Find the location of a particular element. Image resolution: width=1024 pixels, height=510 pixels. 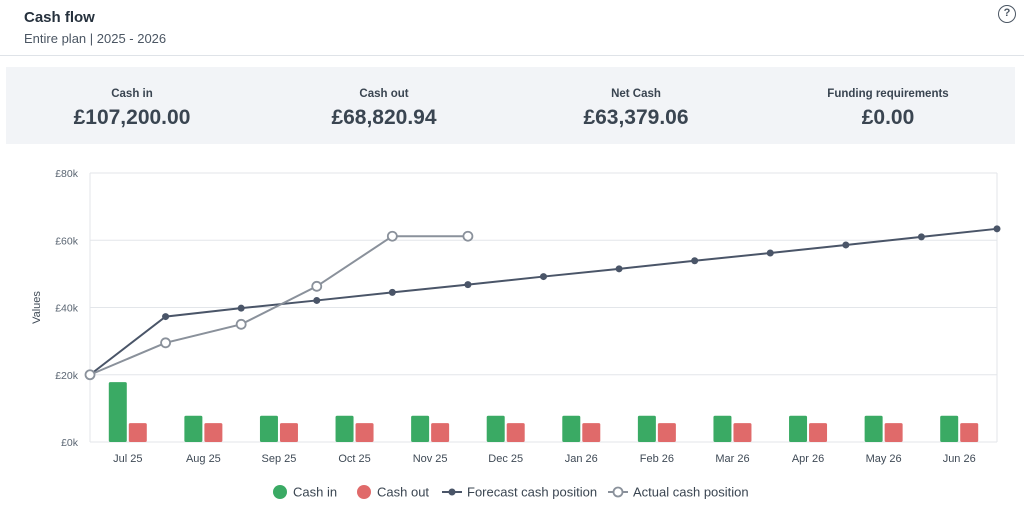

stat-value: £68,820.94 is located at coordinates (384, 117).